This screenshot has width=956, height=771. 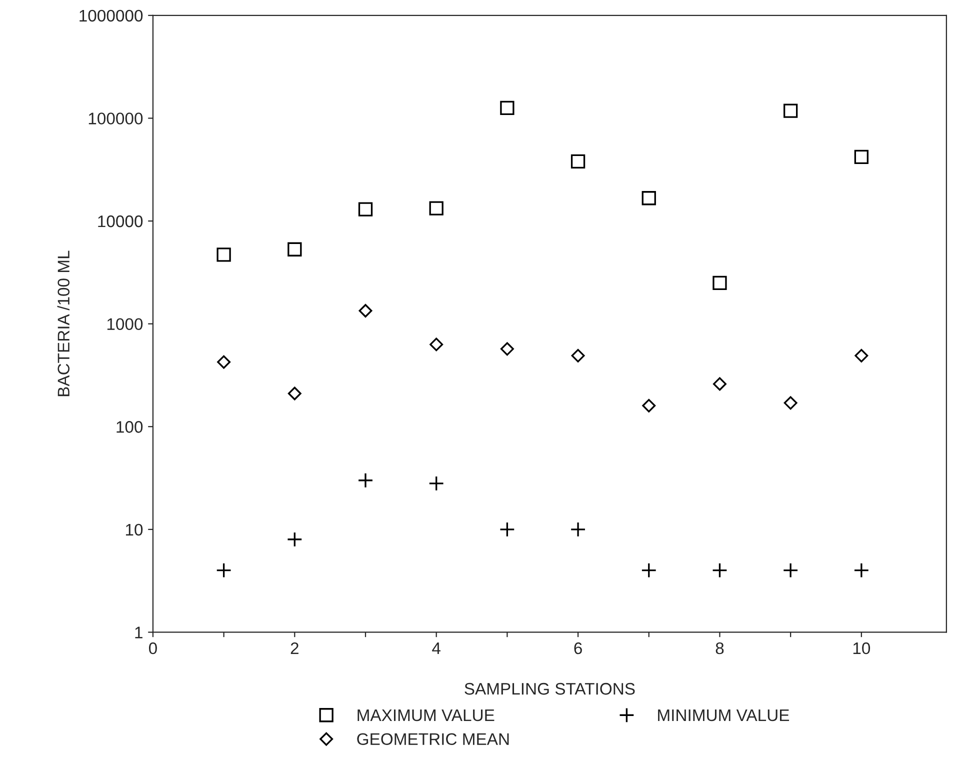 What do you see at coordinates (152, 648) in the screenshot?
I see `x-tick-label: 0` at bounding box center [152, 648].